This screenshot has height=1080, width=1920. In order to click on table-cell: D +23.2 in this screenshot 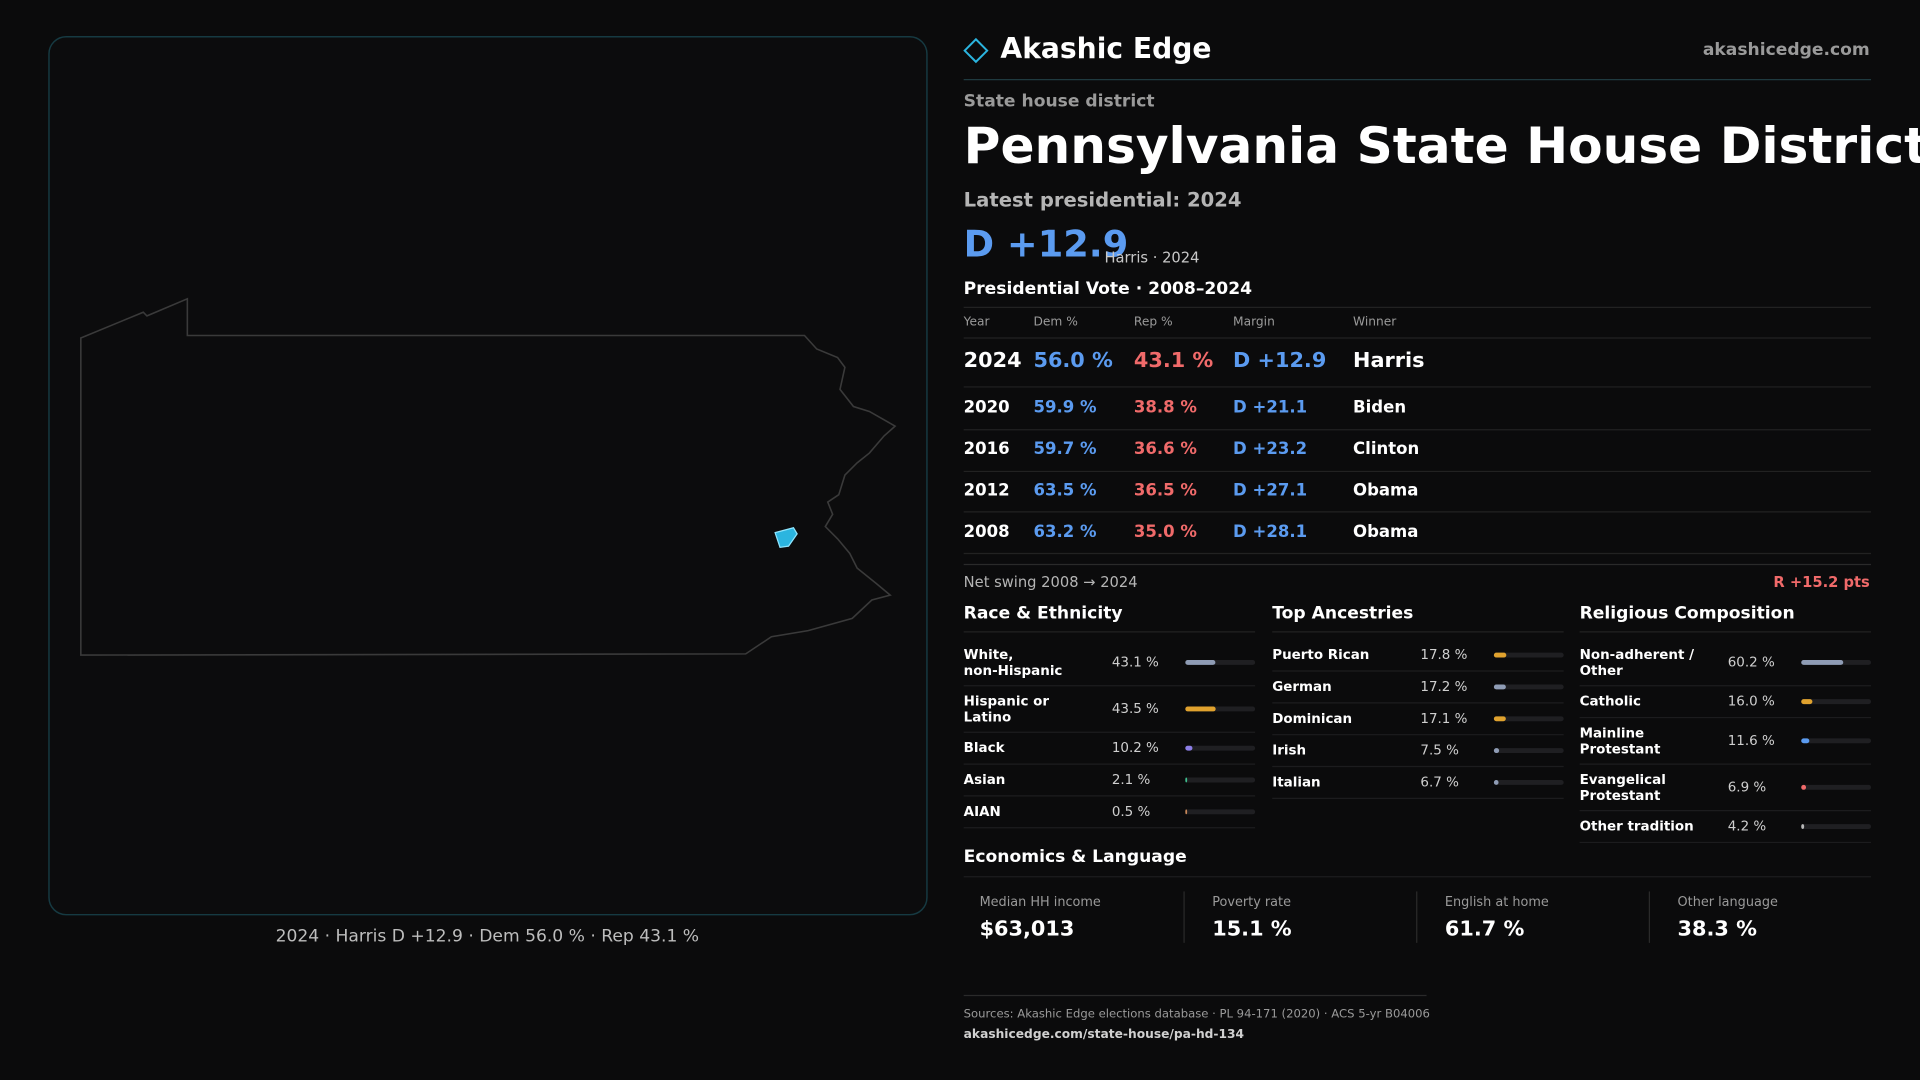, I will do `click(1270, 448)`.